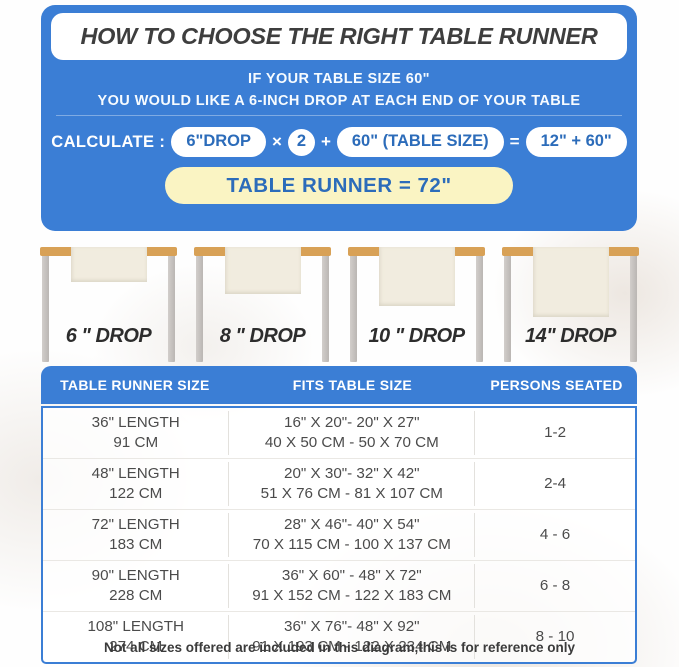 The image size is (679, 667). I want to click on result-pill: TABLE RUNNER = 72", so click(339, 185).